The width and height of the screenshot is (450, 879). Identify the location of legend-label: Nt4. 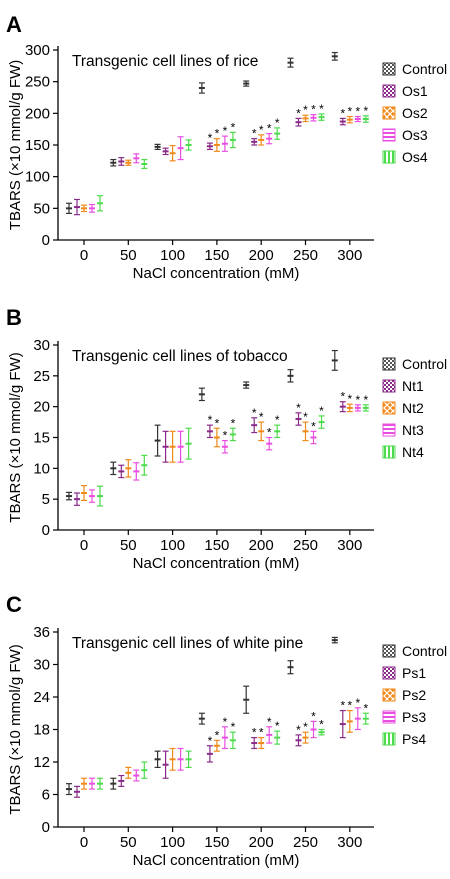
(413, 452).